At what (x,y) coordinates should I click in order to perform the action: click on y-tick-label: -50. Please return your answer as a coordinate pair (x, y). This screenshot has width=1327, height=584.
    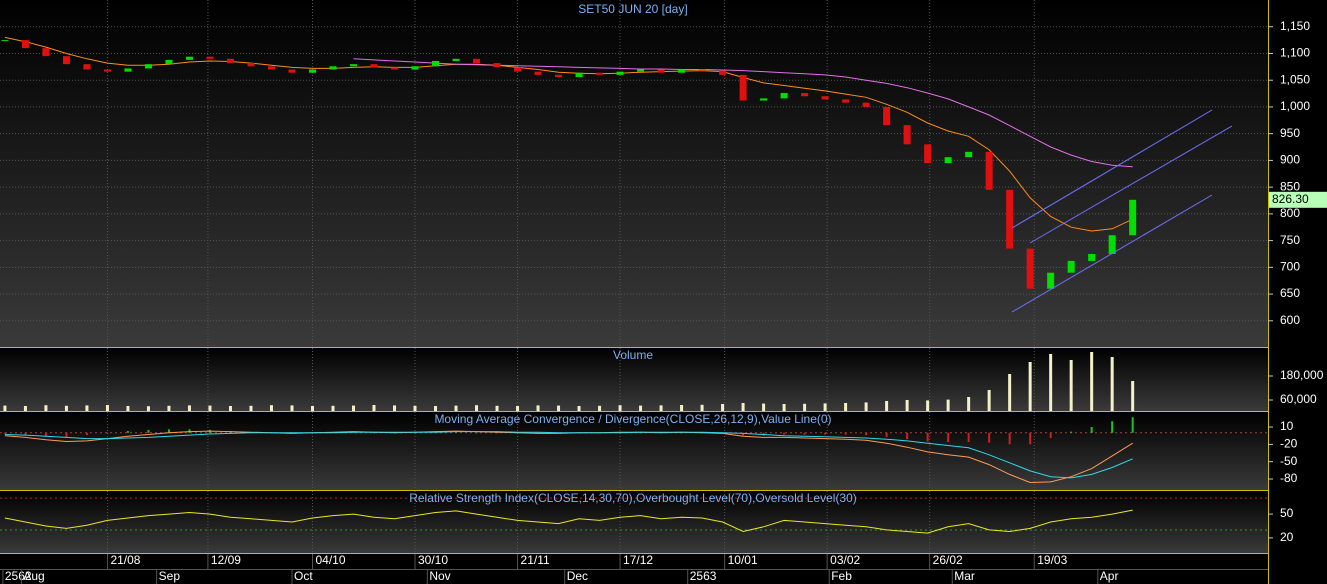
    Looking at the image, I should click on (1289, 461).